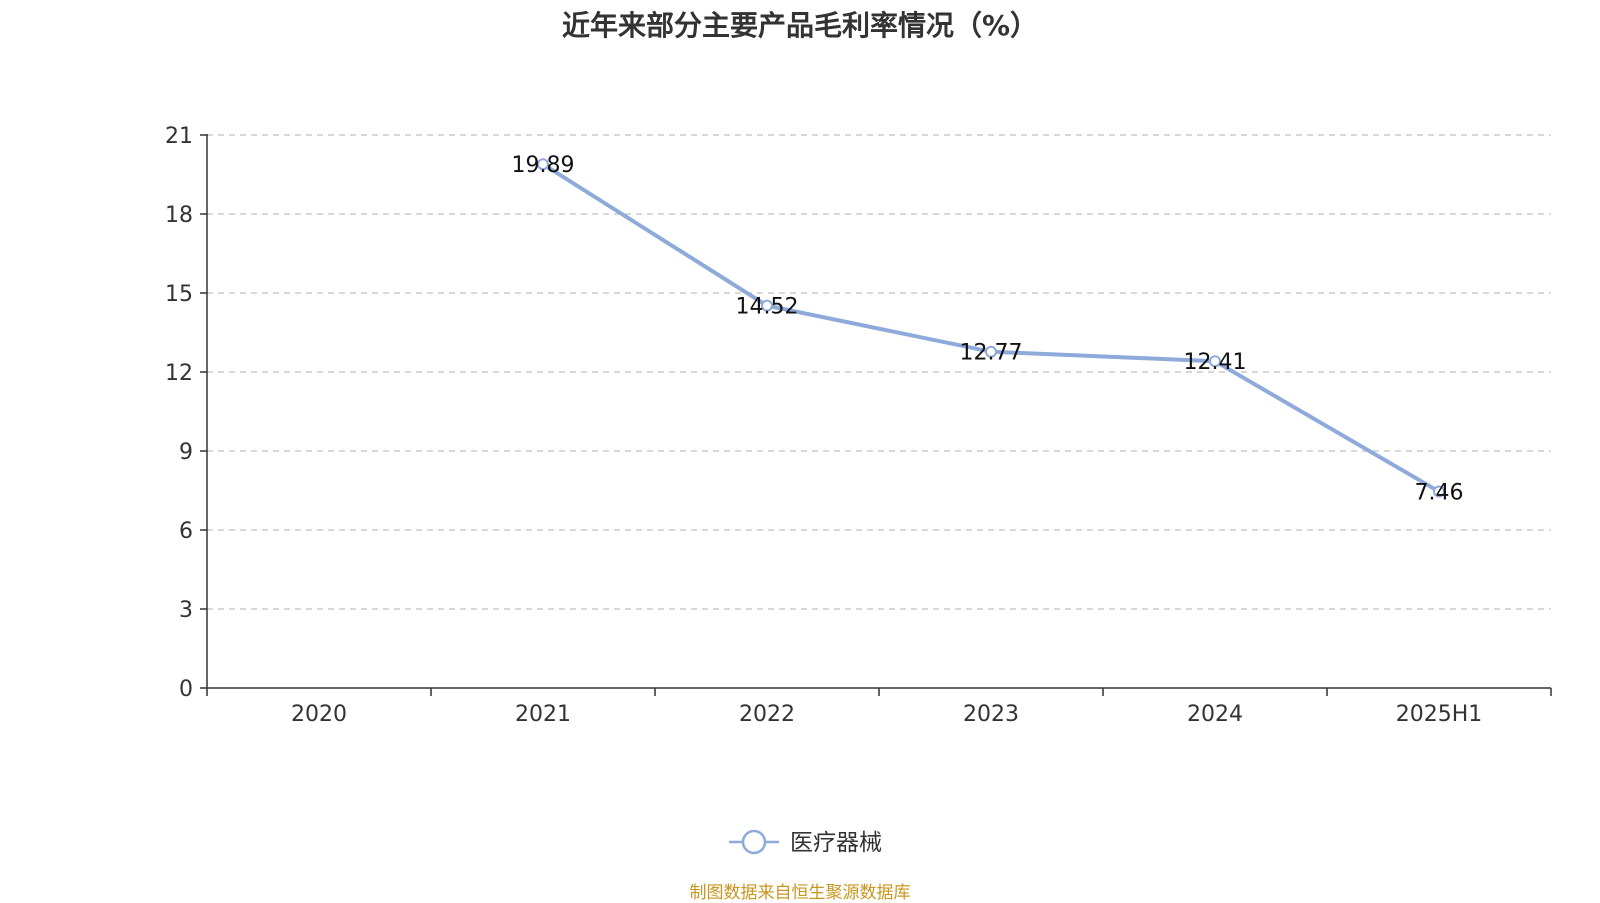 The height and width of the screenshot is (903, 1600). I want to click on y-axis-ticks: 0 3 6 9 12 15 18 21, so click(186, 413).